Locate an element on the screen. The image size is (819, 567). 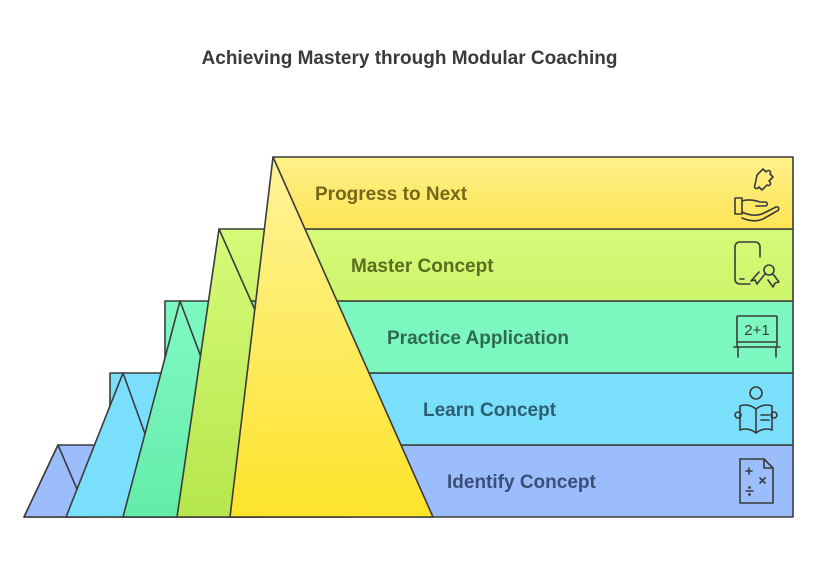
chalkboard-equation-icon is located at coordinates (757, 336).